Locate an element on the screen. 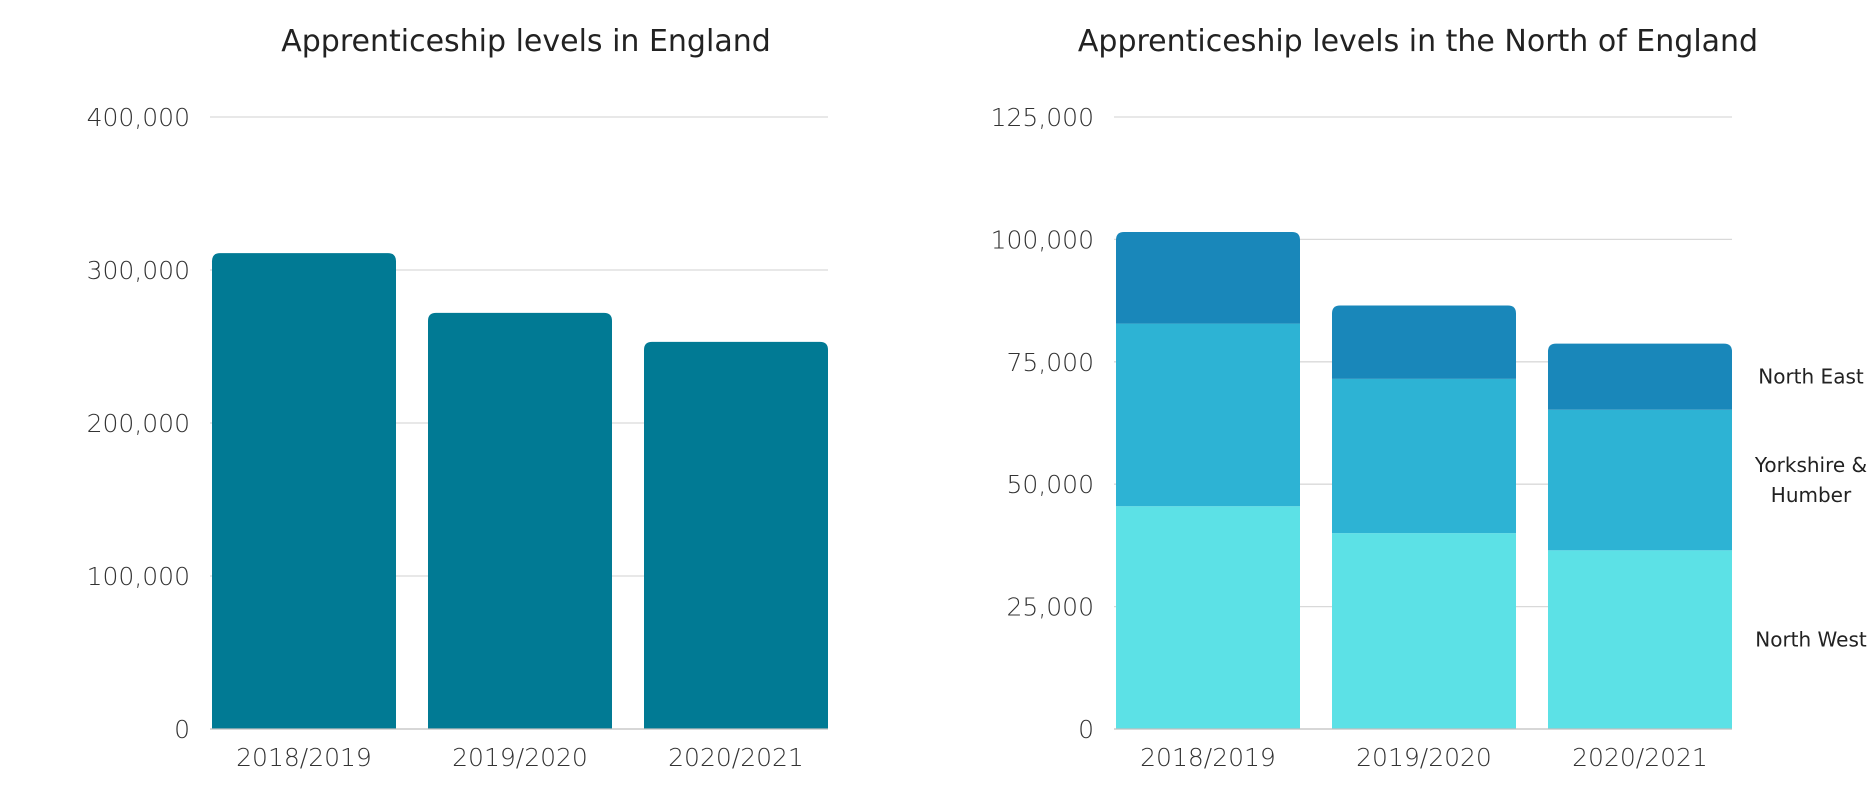 This screenshot has width=1871, height=802. y-tick-label: 75,000 is located at coordinates (1050, 362).